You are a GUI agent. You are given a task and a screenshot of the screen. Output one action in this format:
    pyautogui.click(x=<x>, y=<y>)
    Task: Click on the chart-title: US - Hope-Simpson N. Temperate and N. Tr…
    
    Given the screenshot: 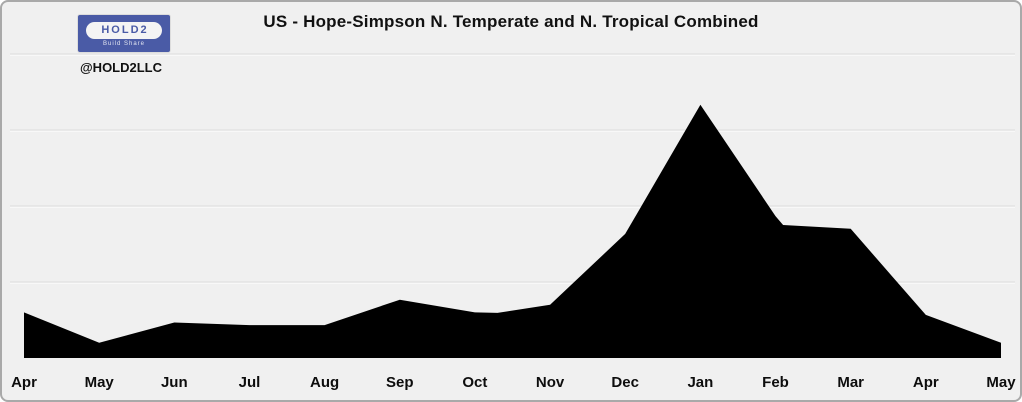 What is the action you would take?
    pyautogui.click(x=511, y=21)
    